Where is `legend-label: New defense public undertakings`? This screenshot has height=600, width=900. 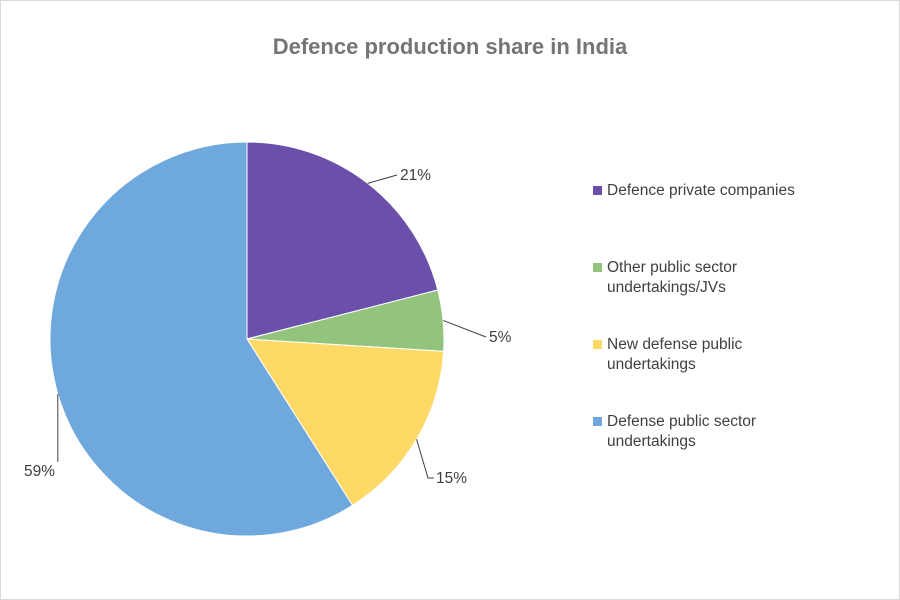 legend-label: New defense public undertakings is located at coordinates (675, 354).